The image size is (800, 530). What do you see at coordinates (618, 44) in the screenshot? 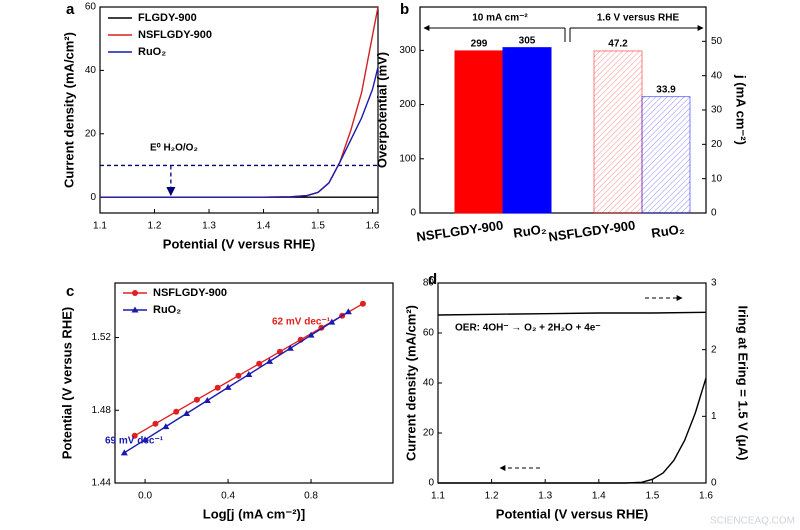
I see `value-label: 47.2` at bounding box center [618, 44].